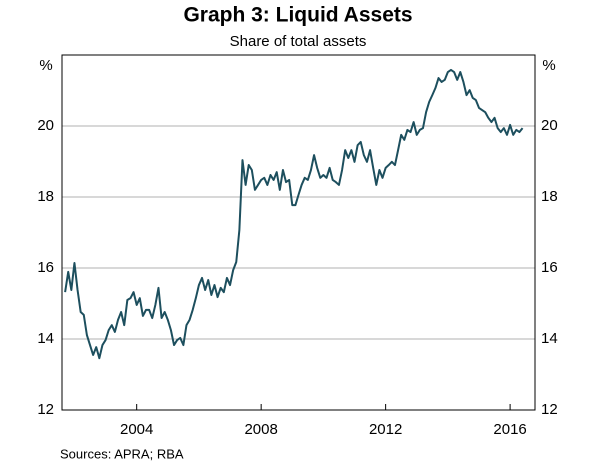 This screenshot has width=597, height=466. I want to click on y2-tick-label: 16, so click(549, 267).